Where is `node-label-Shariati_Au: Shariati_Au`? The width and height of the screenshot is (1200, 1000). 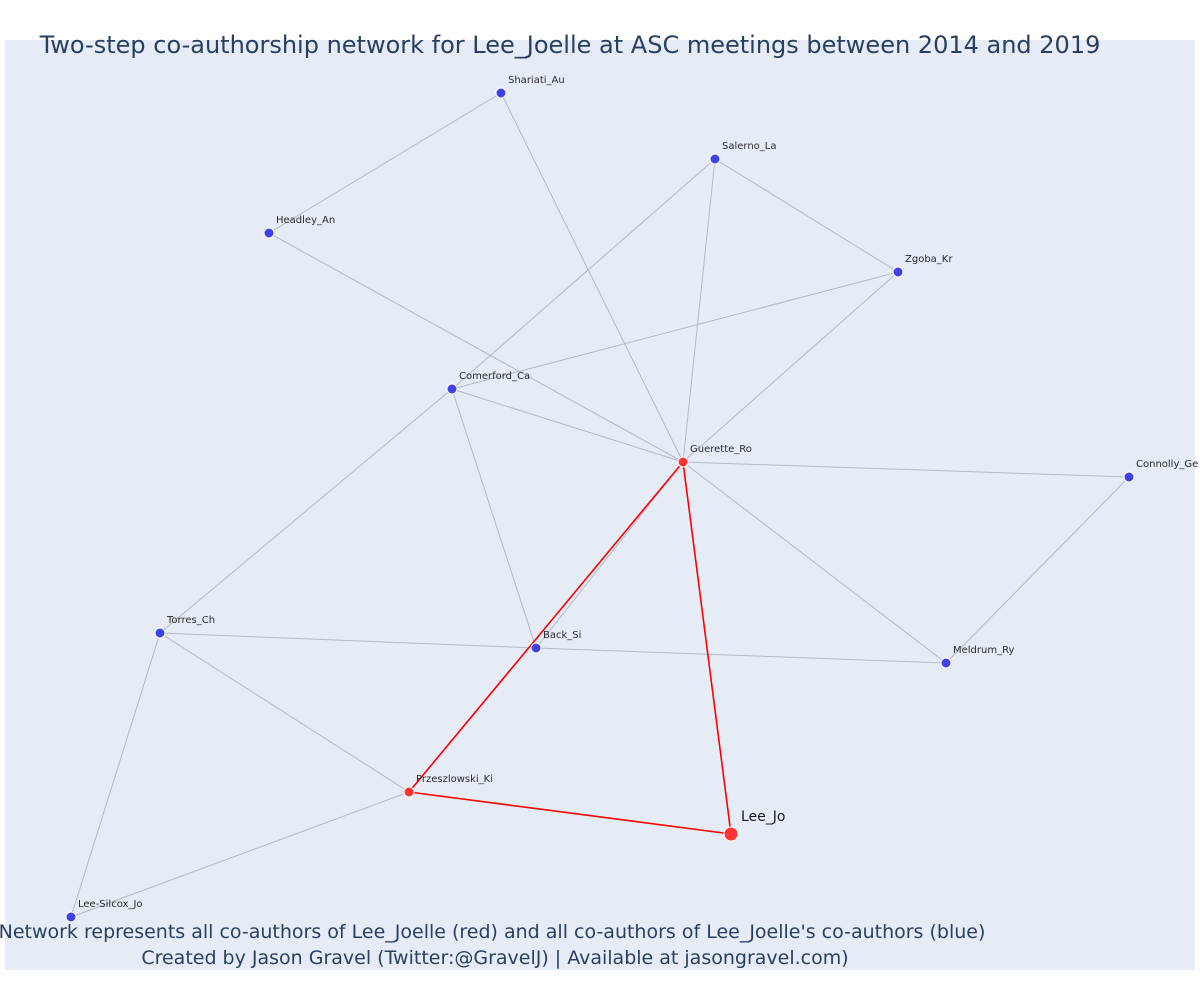
node-label-Shariati_Au: Shariati_Au is located at coordinates (536, 80).